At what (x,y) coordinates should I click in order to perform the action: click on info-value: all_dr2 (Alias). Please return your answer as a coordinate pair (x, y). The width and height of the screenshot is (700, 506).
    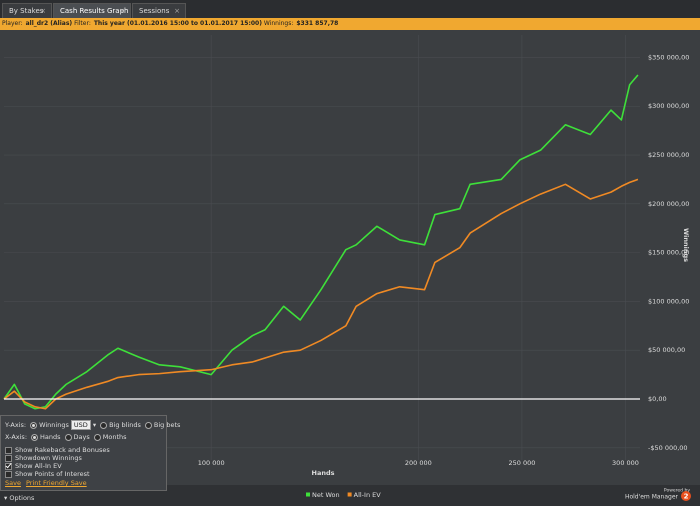
    Looking at the image, I should click on (49, 23).